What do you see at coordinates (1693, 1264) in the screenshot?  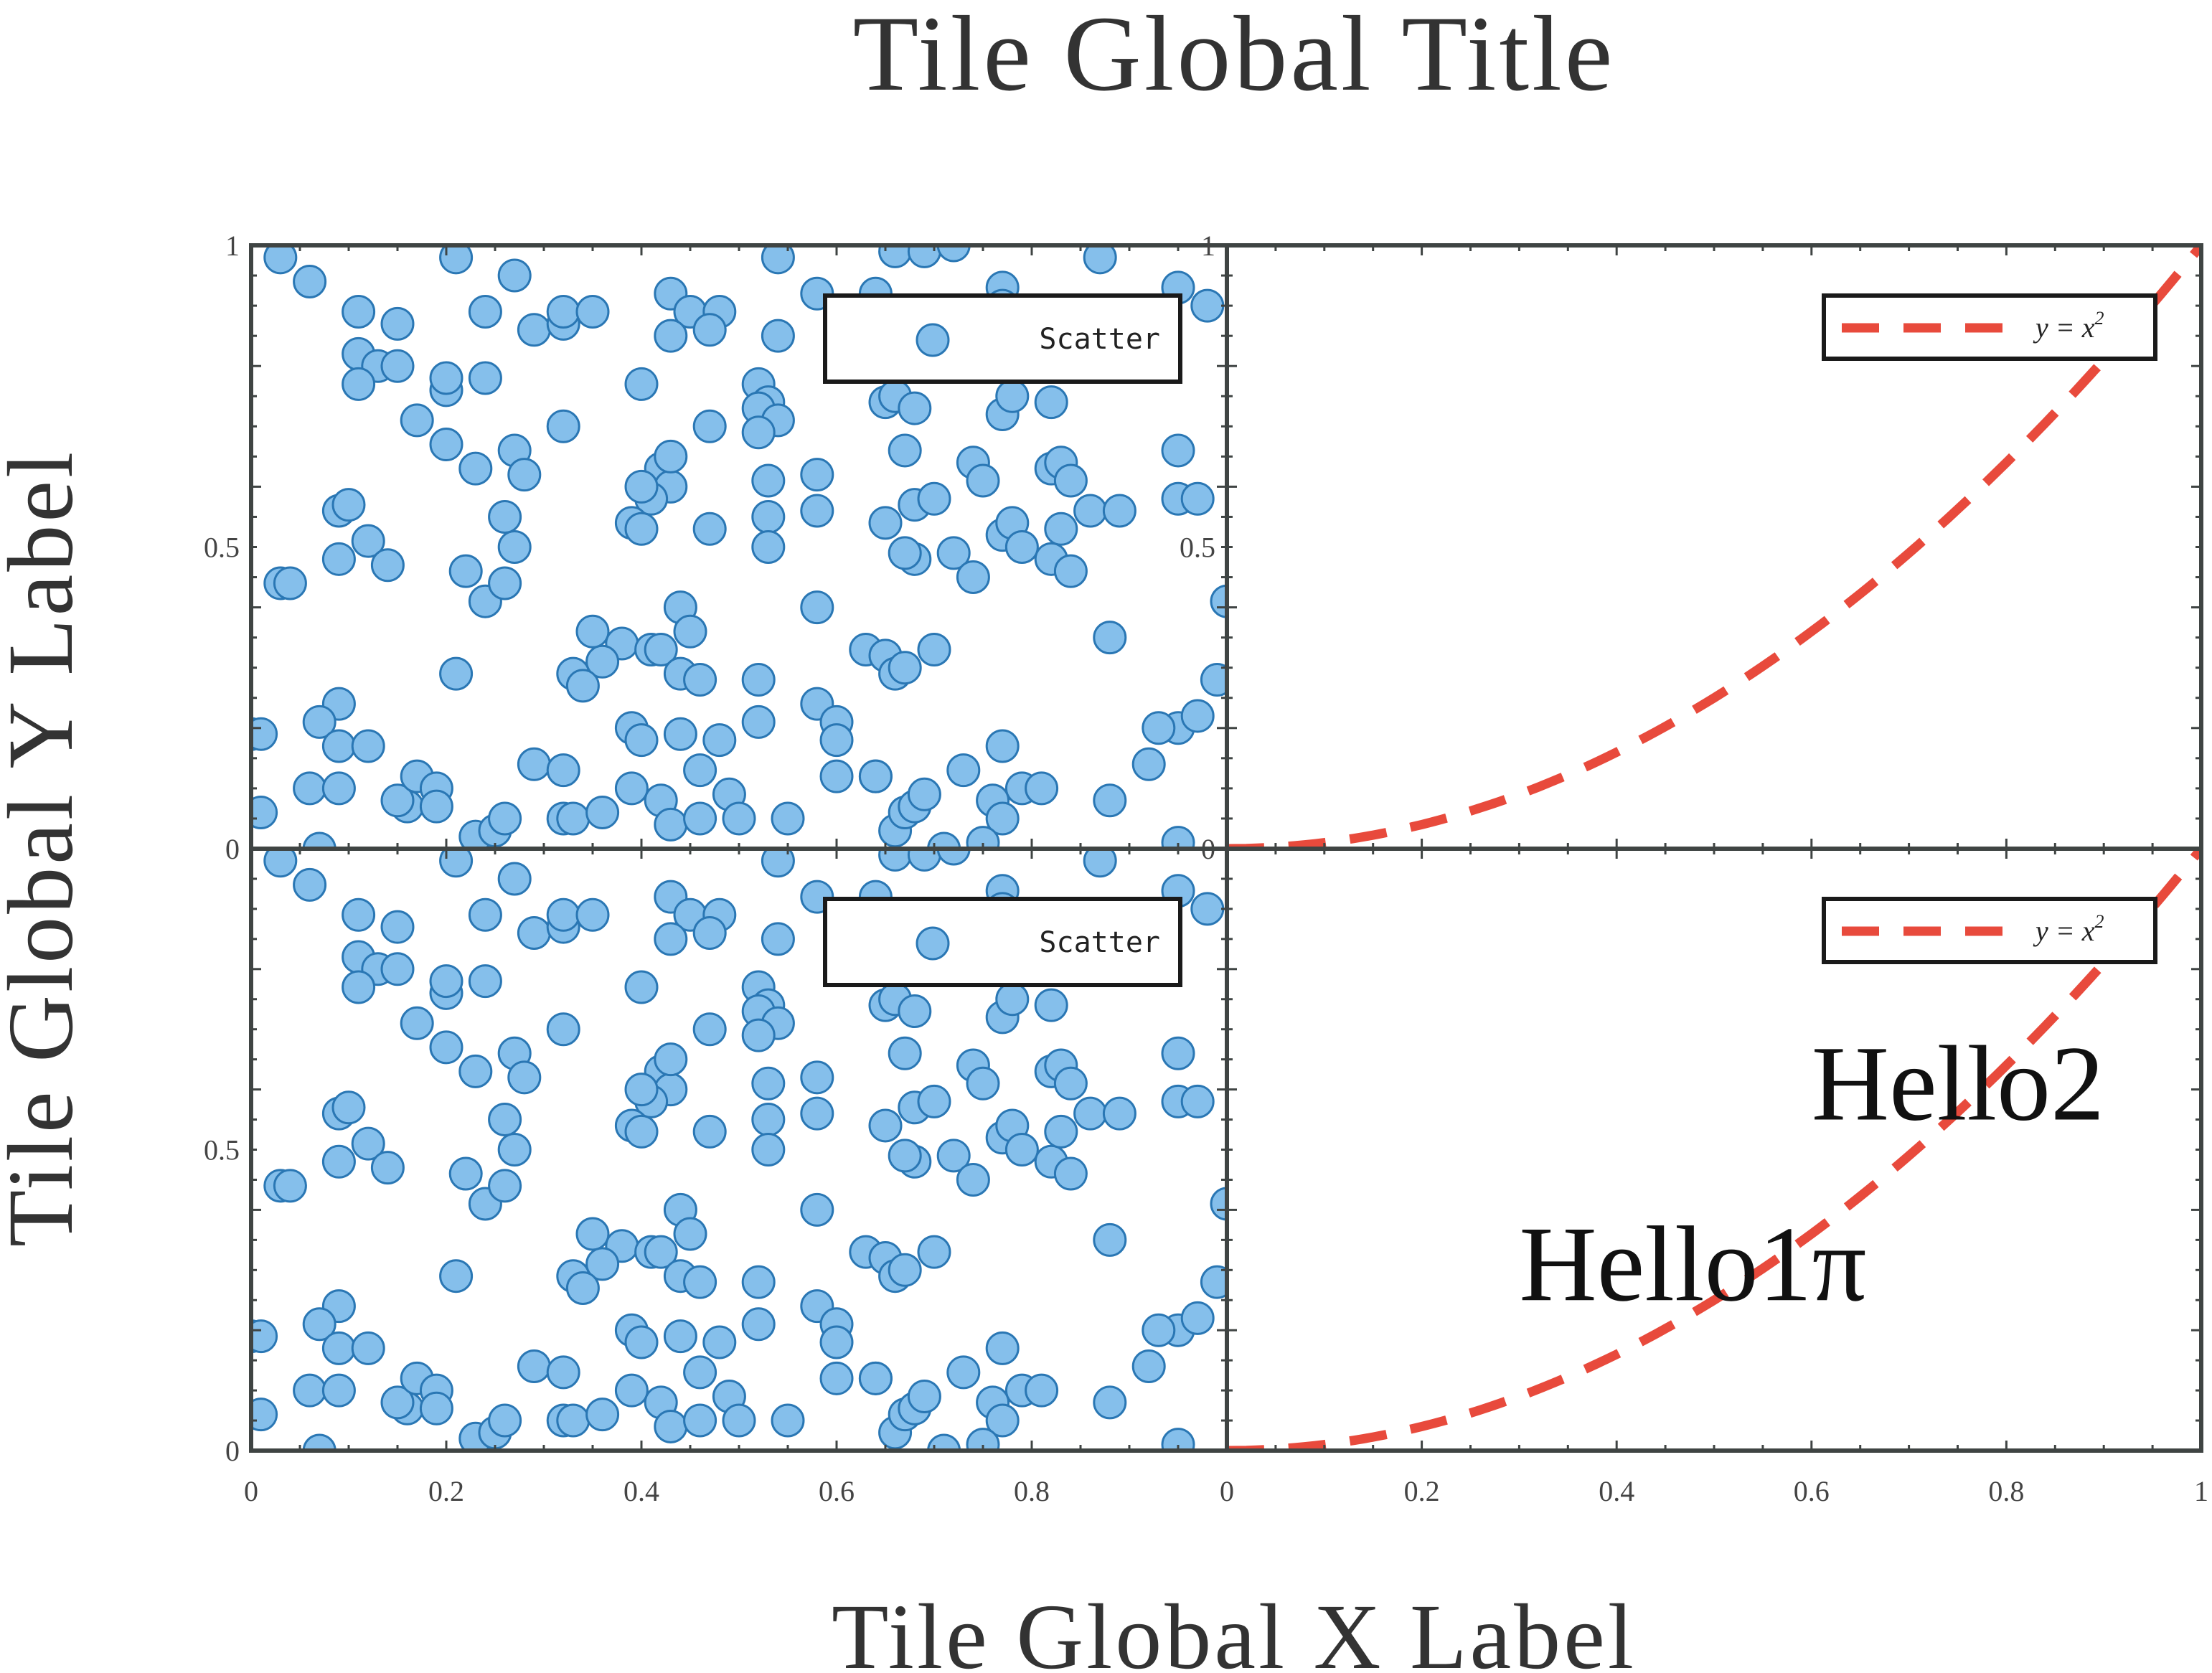 I see `annotation-text: Hello1π` at bounding box center [1693, 1264].